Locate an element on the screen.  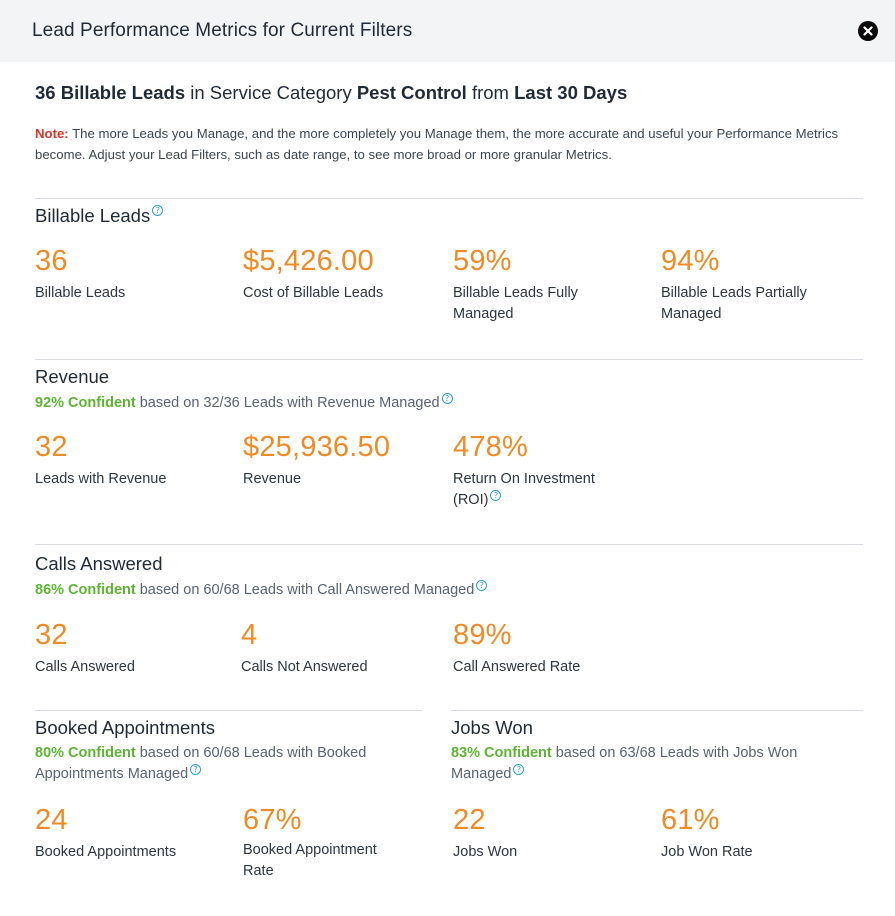
metric-label: Cost of Billable Leads is located at coordinates (313, 293).